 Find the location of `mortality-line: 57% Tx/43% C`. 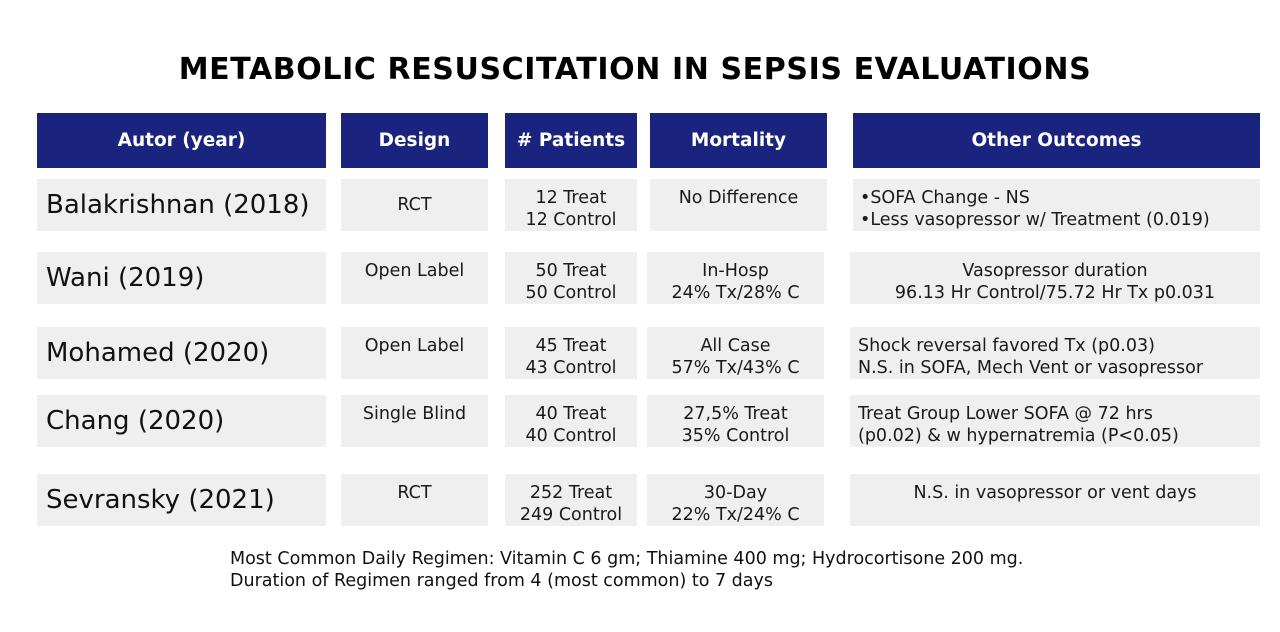

mortality-line: 57% Tx/43% C is located at coordinates (735, 368).